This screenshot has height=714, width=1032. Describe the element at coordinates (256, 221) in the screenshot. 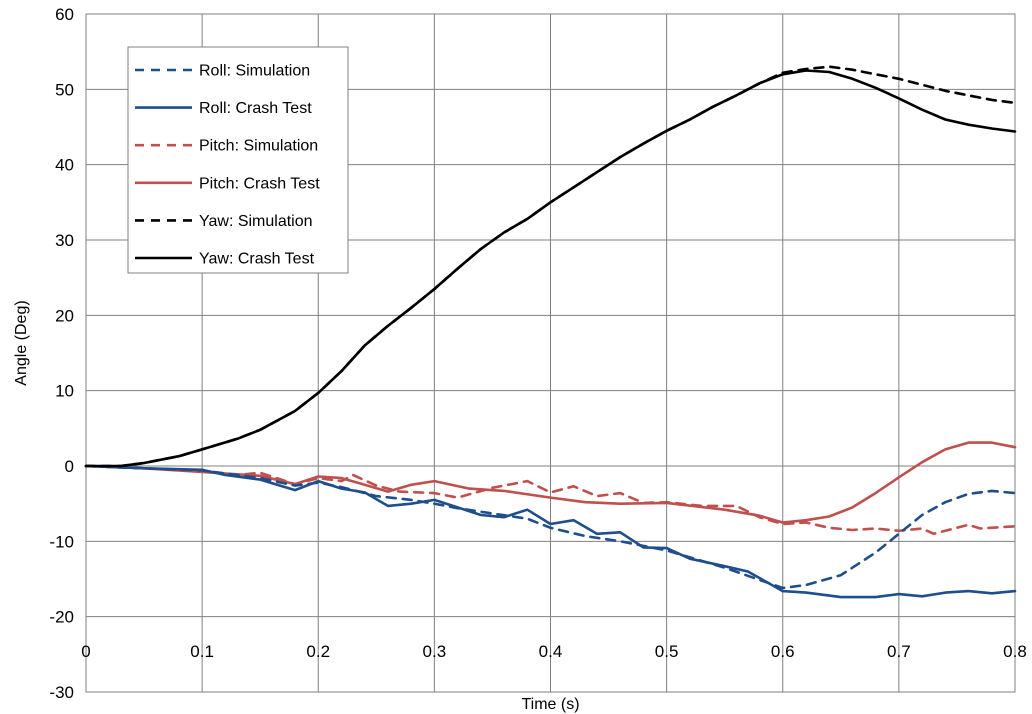

I see `legend-label-4: Yaw: Simulation` at that location.